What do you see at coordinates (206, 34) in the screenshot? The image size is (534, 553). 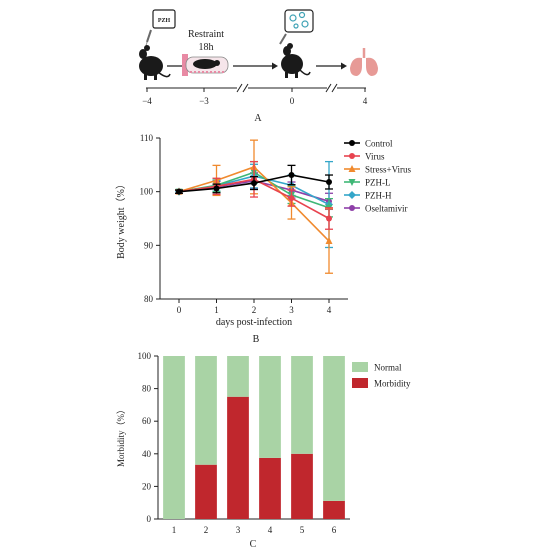 I see `restraint-label: Restraint` at bounding box center [206, 34].